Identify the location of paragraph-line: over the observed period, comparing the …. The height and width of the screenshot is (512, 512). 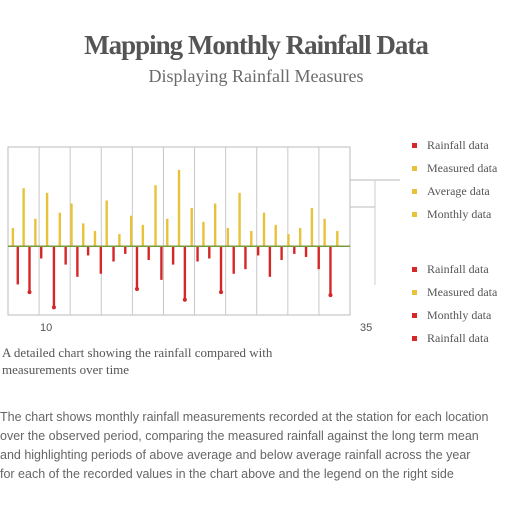
(239, 436).